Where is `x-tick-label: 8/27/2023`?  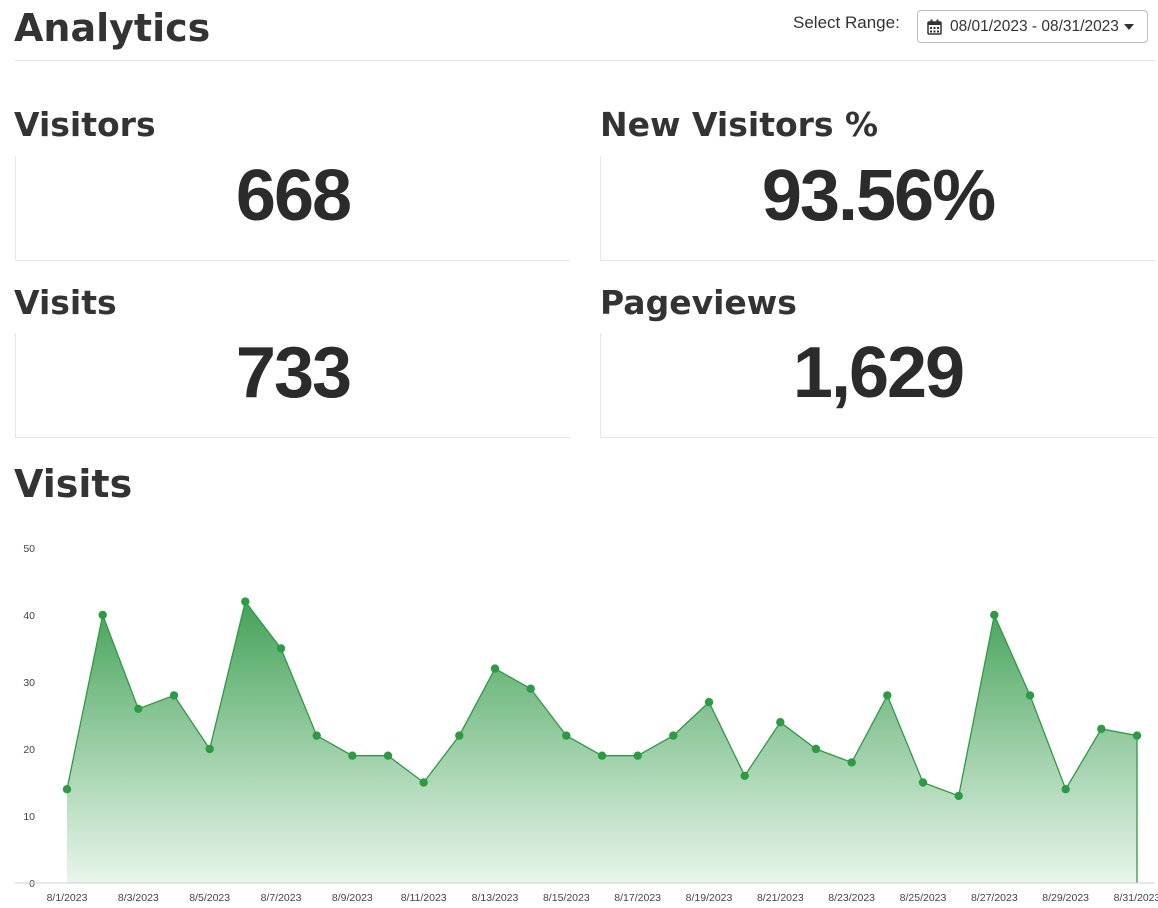
x-tick-label: 8/27/2023 is located at coordinates (994, 898).